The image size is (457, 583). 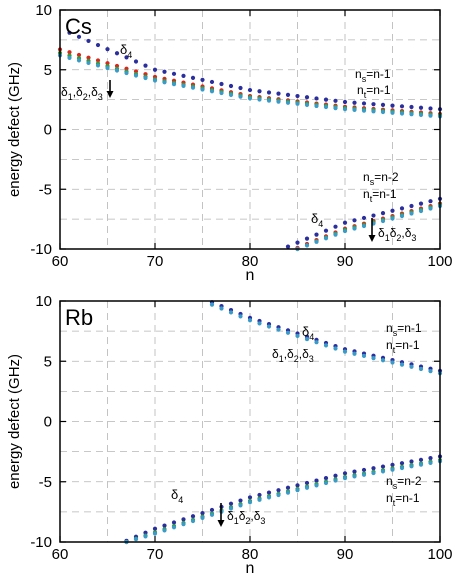 I want to click on delta4-label-lower-sub: 4, so click(x=320, y=224).